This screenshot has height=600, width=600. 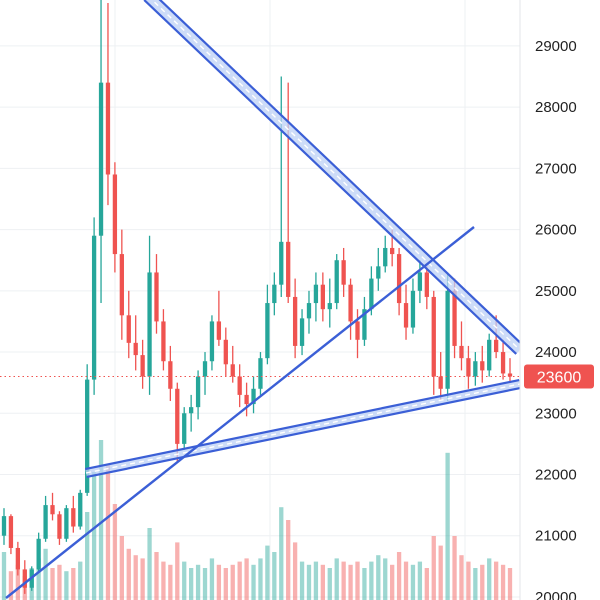 I want to click on y-tick-label: 25000, so click(x=556, y=291).